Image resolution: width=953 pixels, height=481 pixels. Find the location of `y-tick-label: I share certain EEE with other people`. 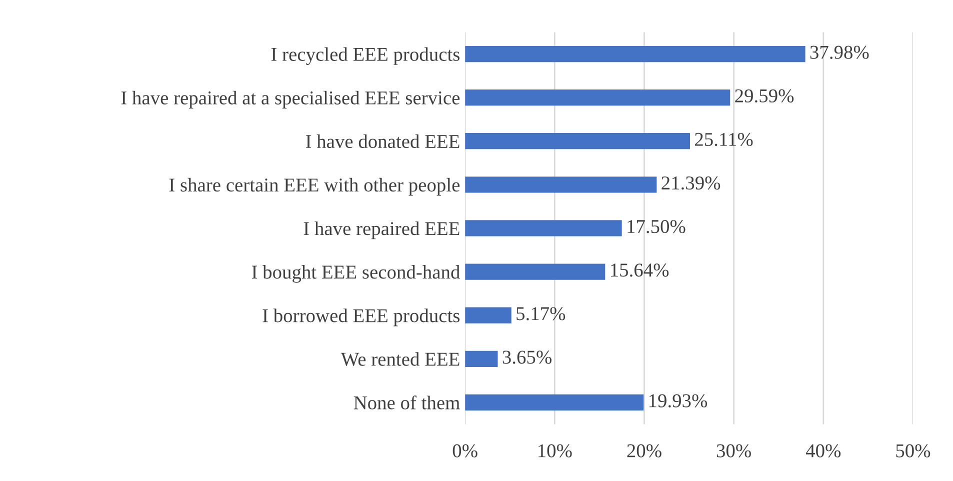

y-tick-label: I share certain EEE with other people is located at coordinates (314, 187).